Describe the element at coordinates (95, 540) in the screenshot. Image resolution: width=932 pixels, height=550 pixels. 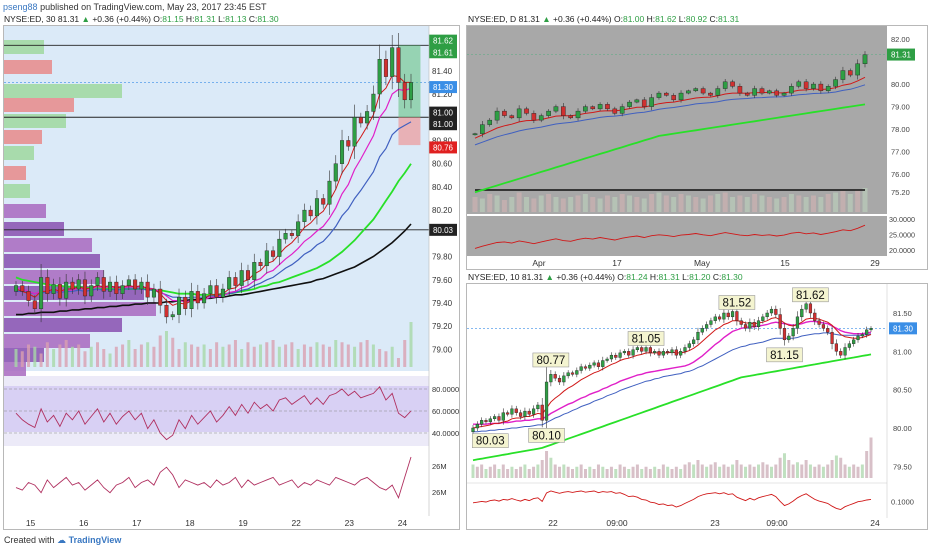
I see `tradingview-brand: TradingView` at that location.